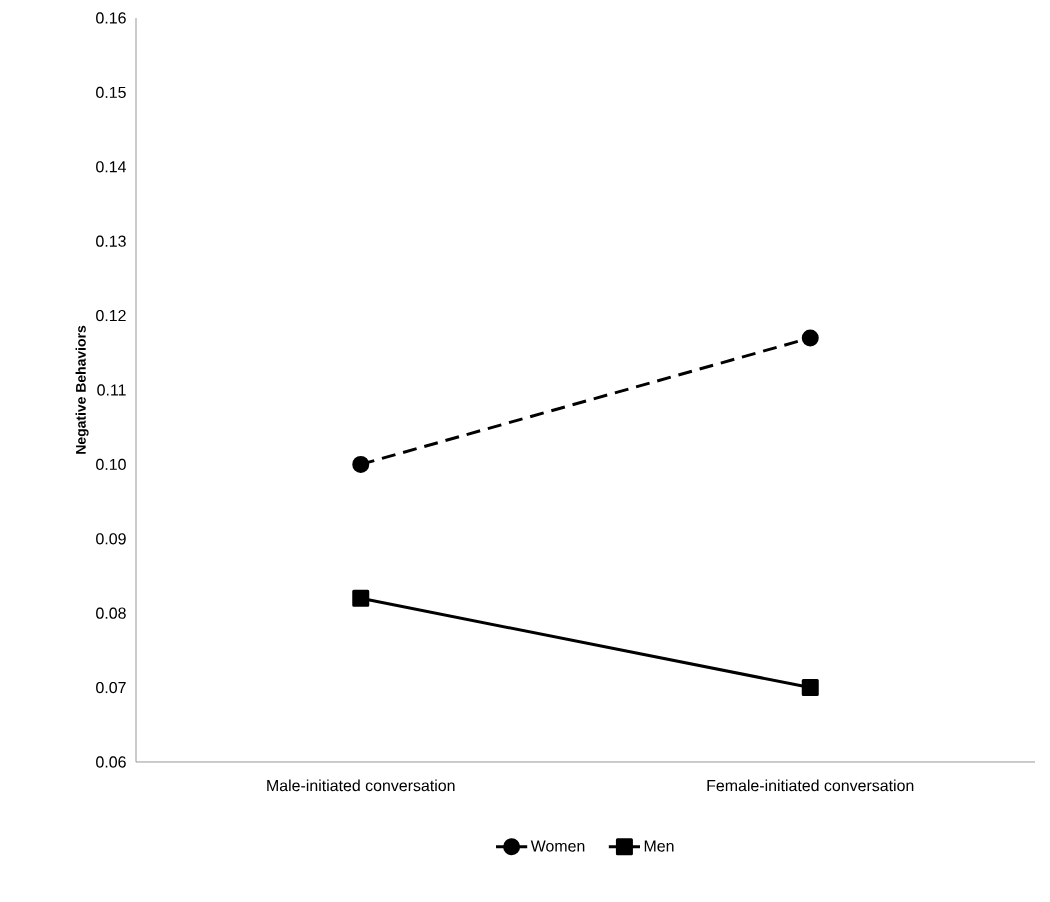 This screenshot has height=902, width=1050. What do you see at coordinates (111, 167) in the screenshot?
I see `y-tick-label: 0.14` at bounding box center [111, 167].